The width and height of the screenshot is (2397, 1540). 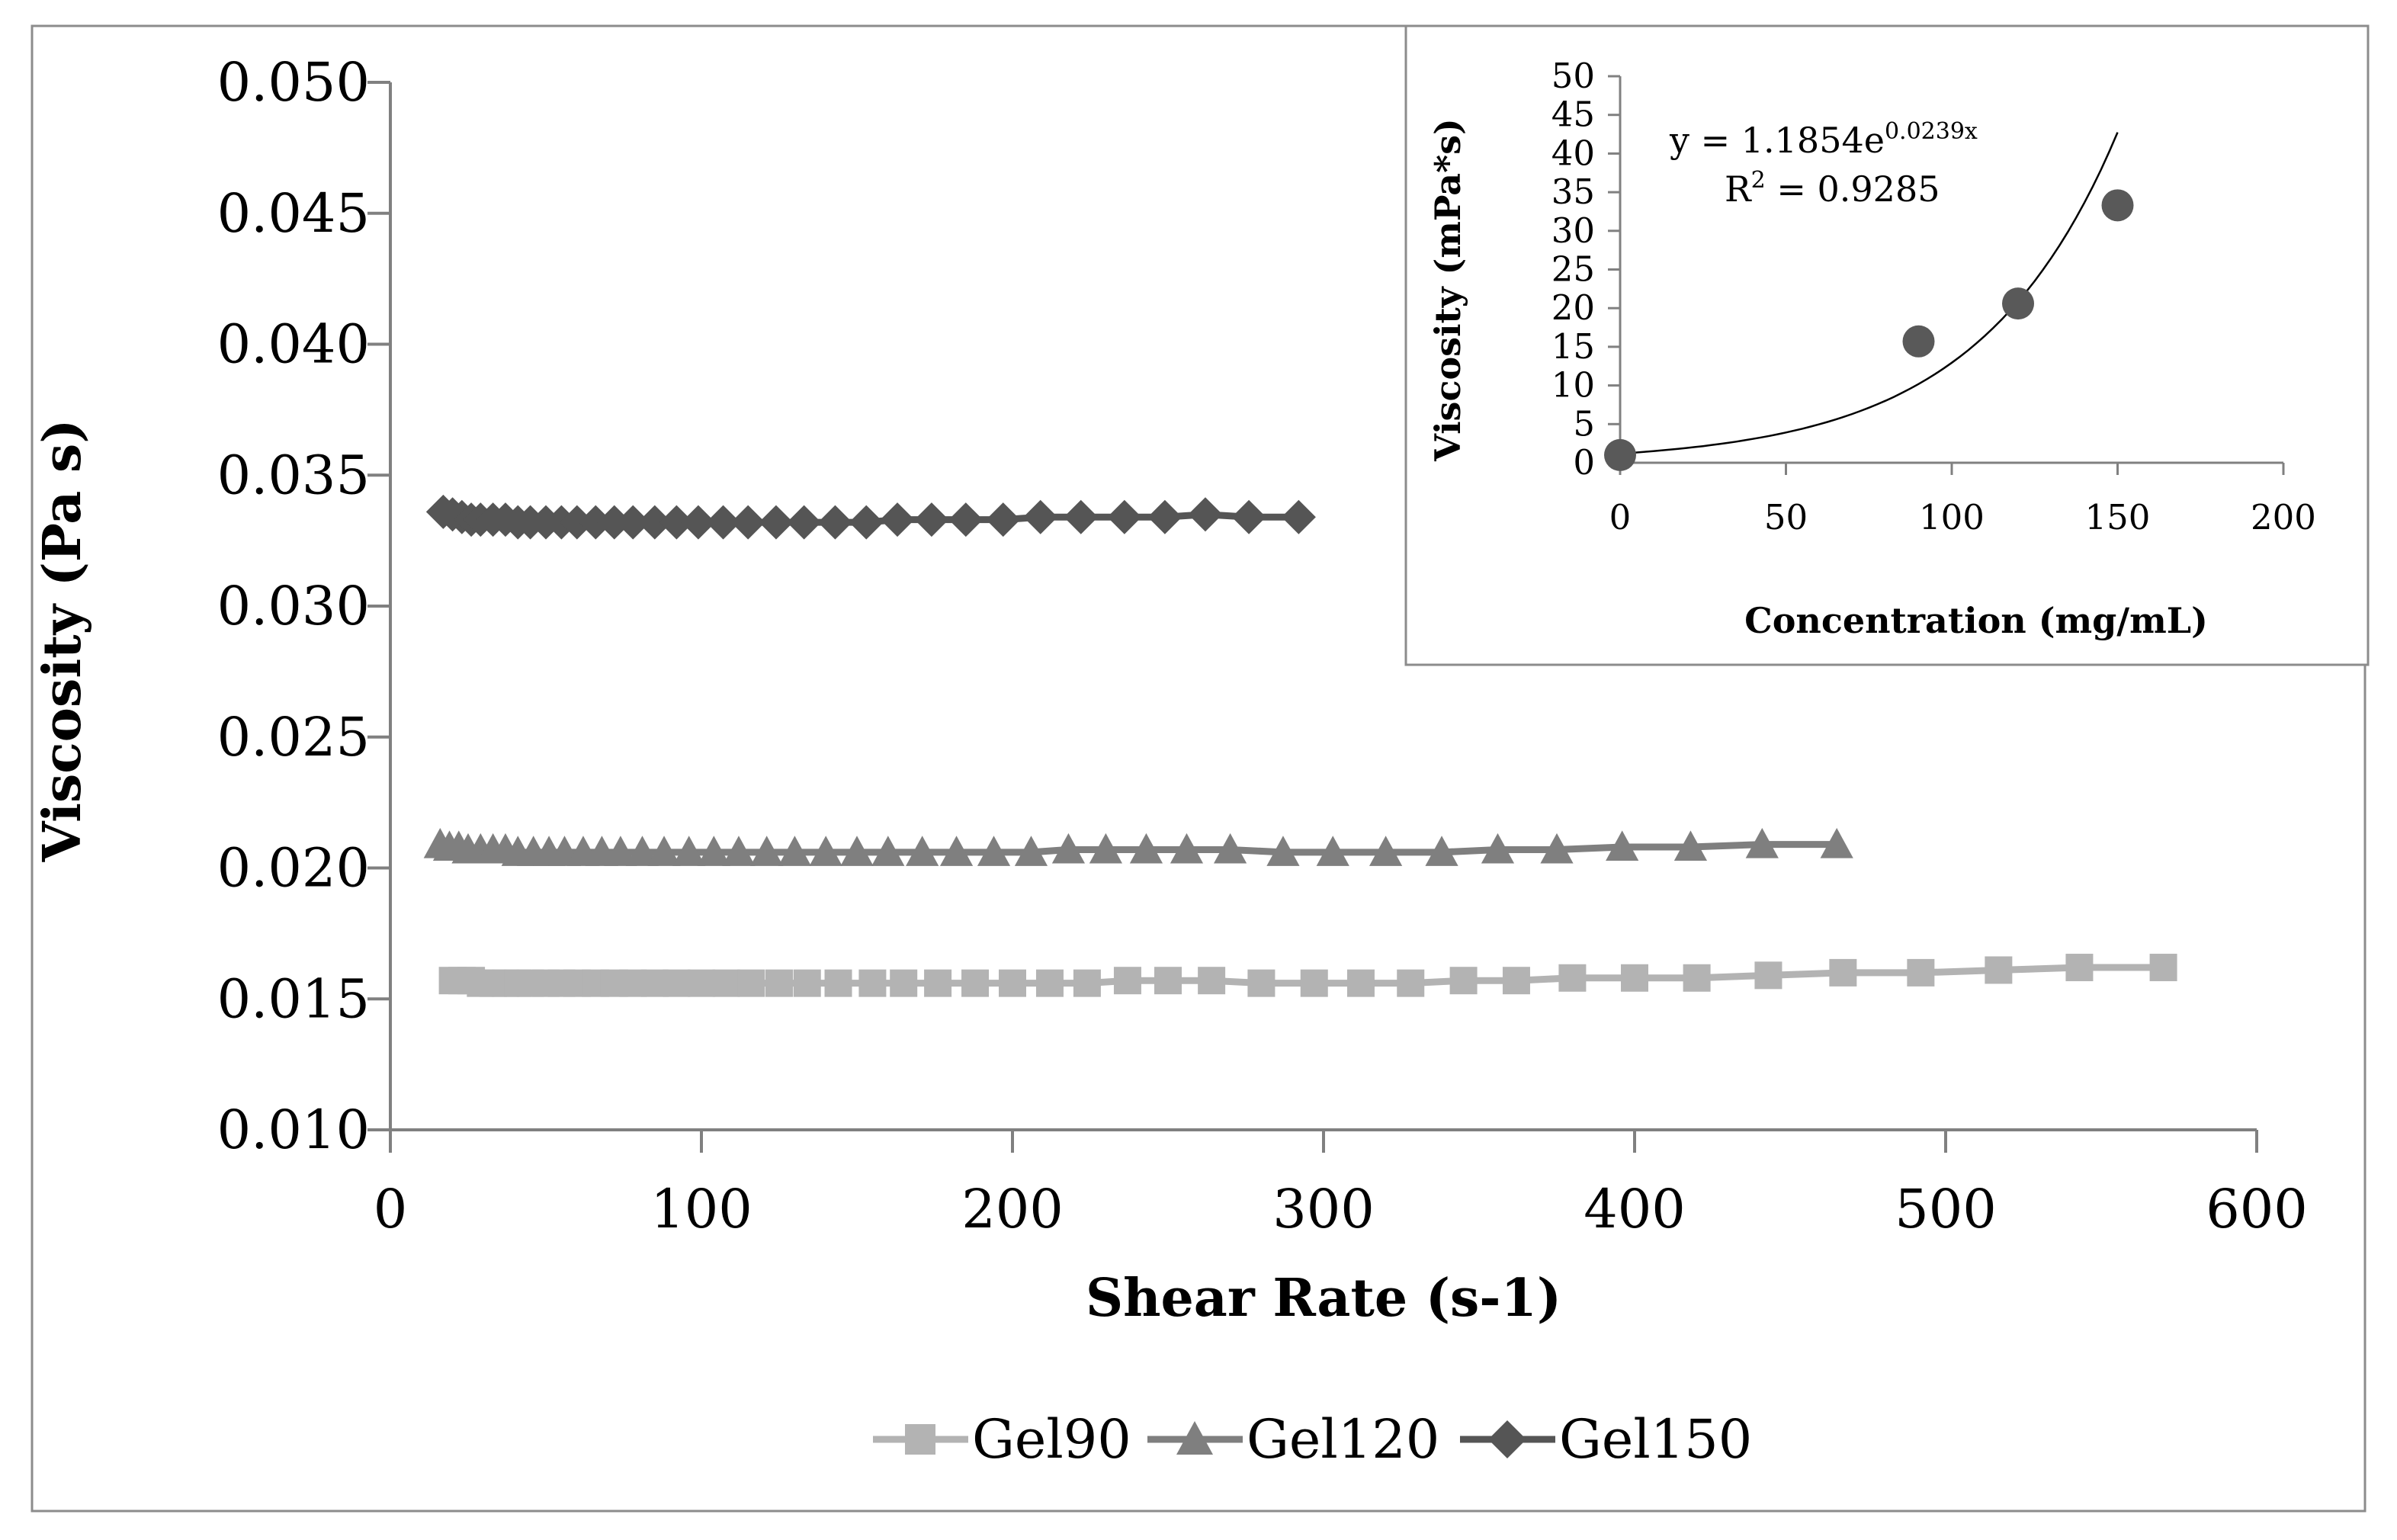 I want to click on main-y-tick-label: 0.020, so click(x=294, y=869).